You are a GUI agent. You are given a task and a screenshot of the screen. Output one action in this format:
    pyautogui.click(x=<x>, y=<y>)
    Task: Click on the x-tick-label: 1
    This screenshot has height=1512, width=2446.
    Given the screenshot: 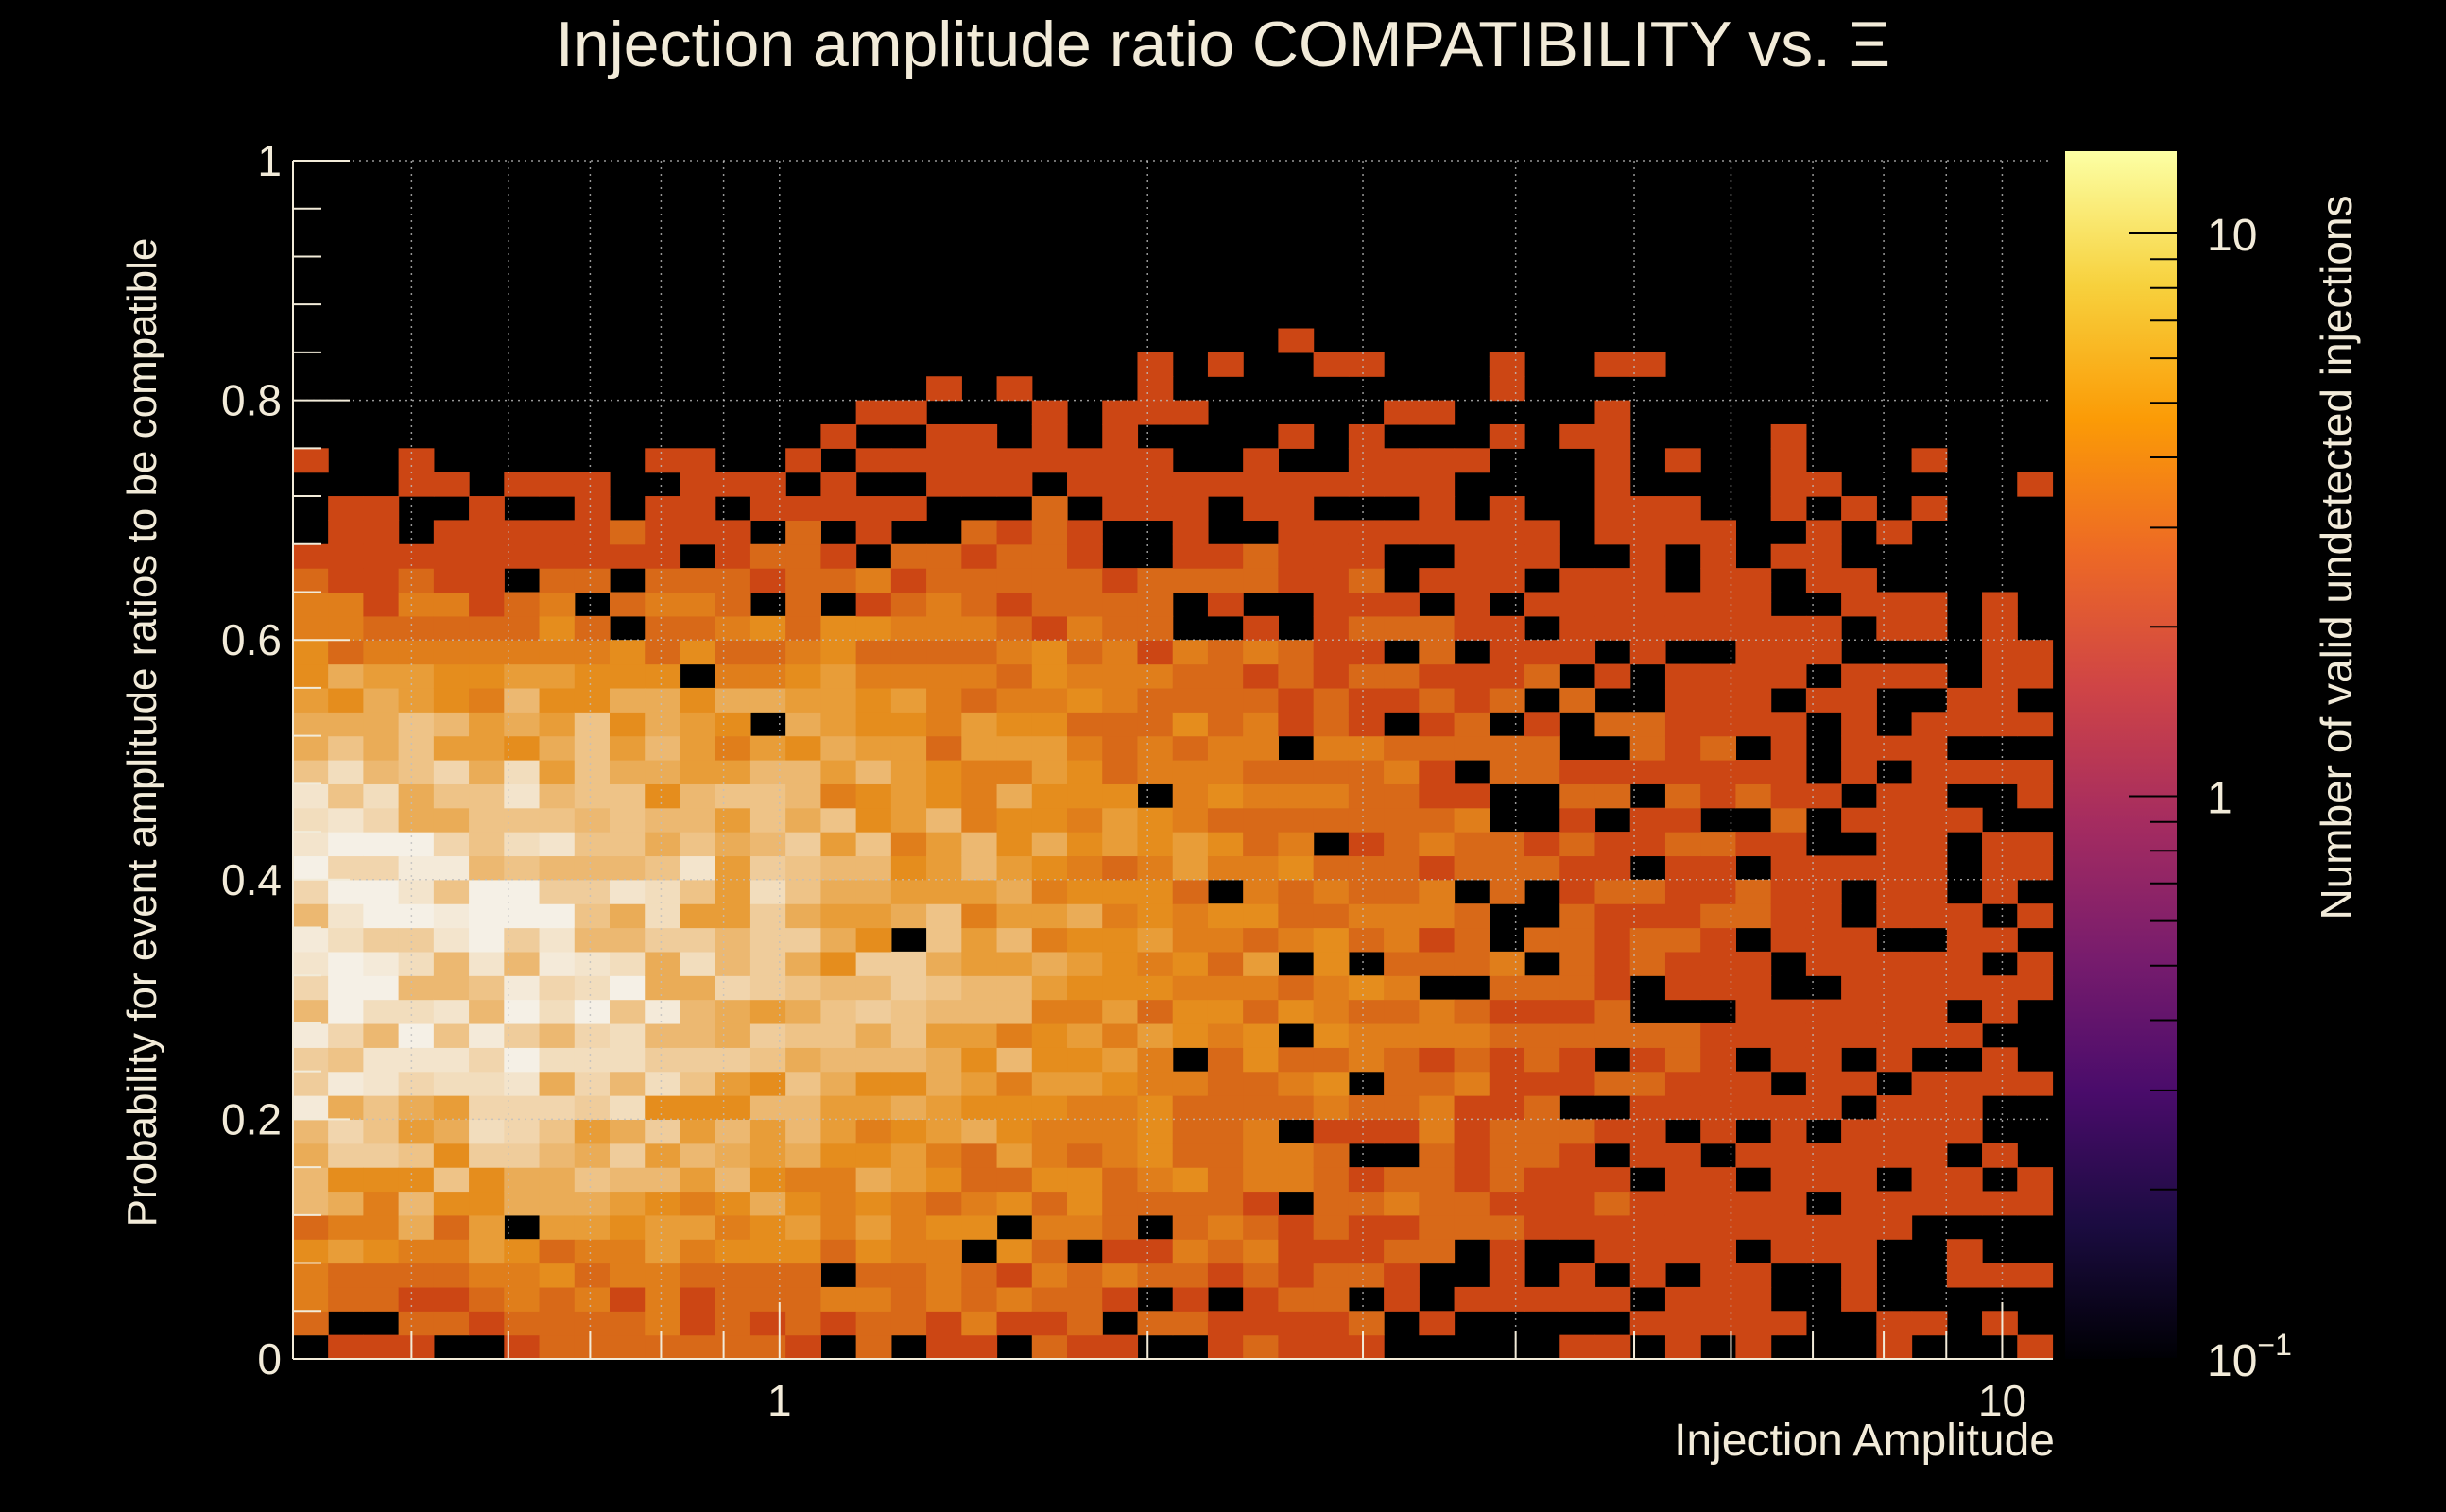 What is the action you would take?
    pyautogui.click(x=779, y=1400)
    